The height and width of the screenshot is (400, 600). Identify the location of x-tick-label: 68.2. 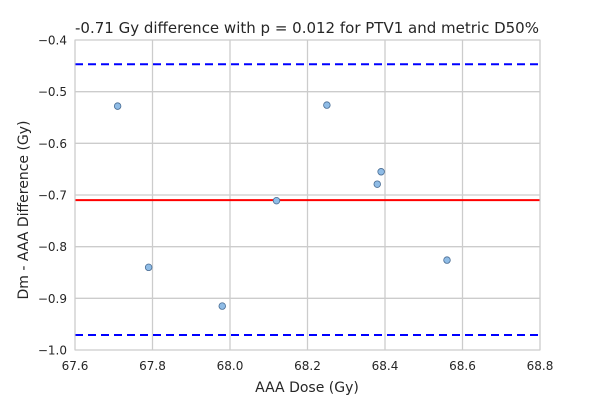
(307, 366).